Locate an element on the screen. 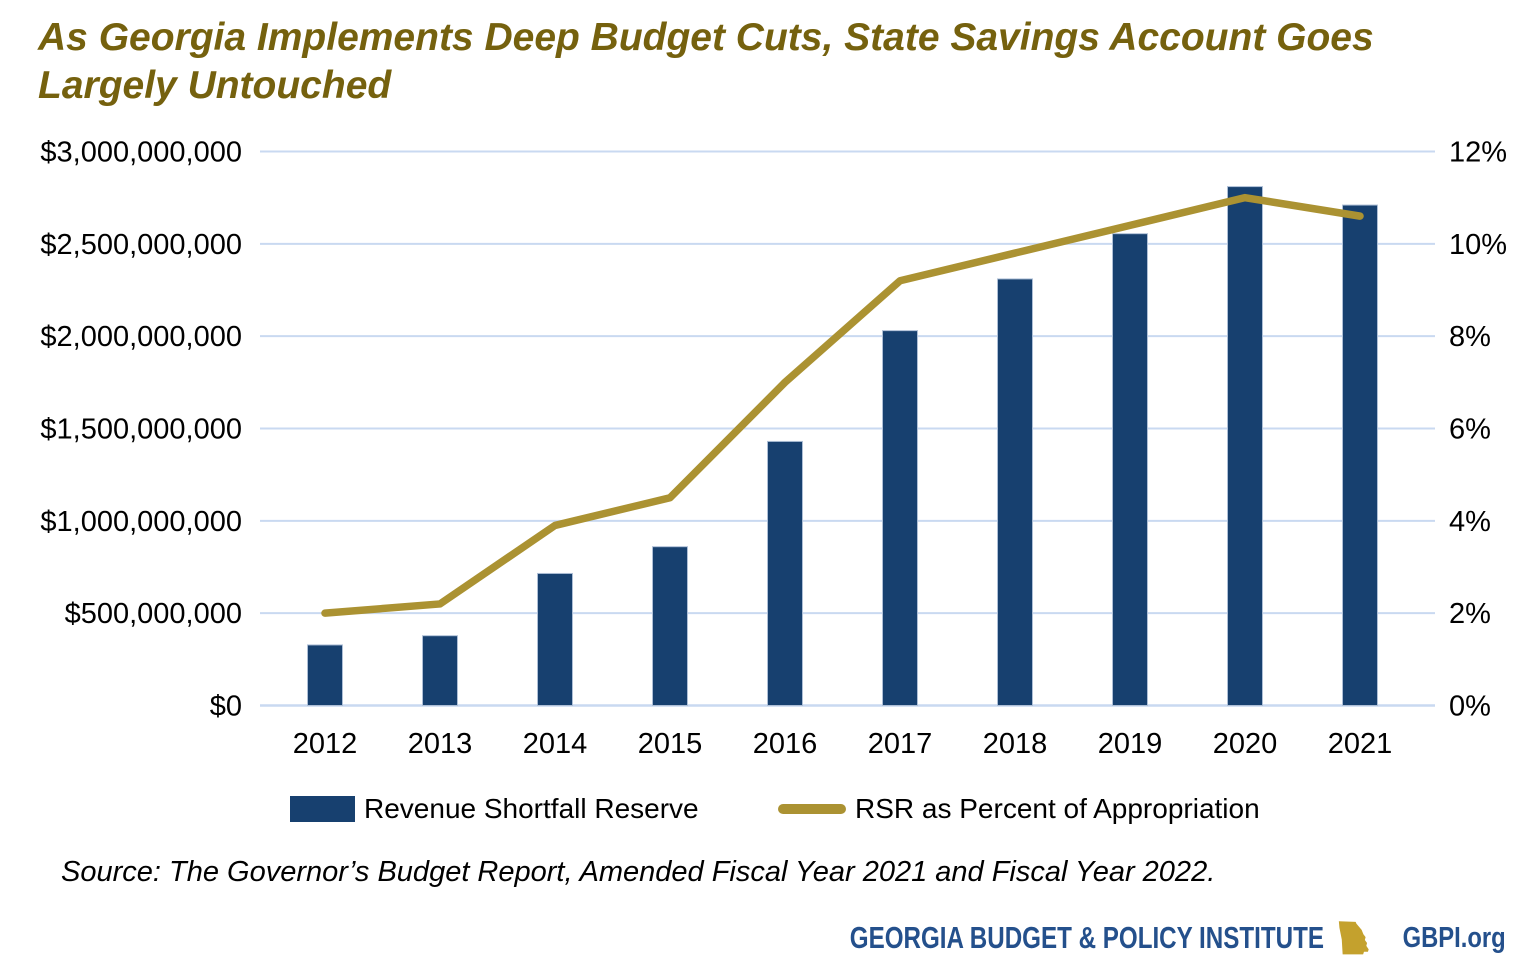  georgia-state-icon is located at coordinates (1354, 938).